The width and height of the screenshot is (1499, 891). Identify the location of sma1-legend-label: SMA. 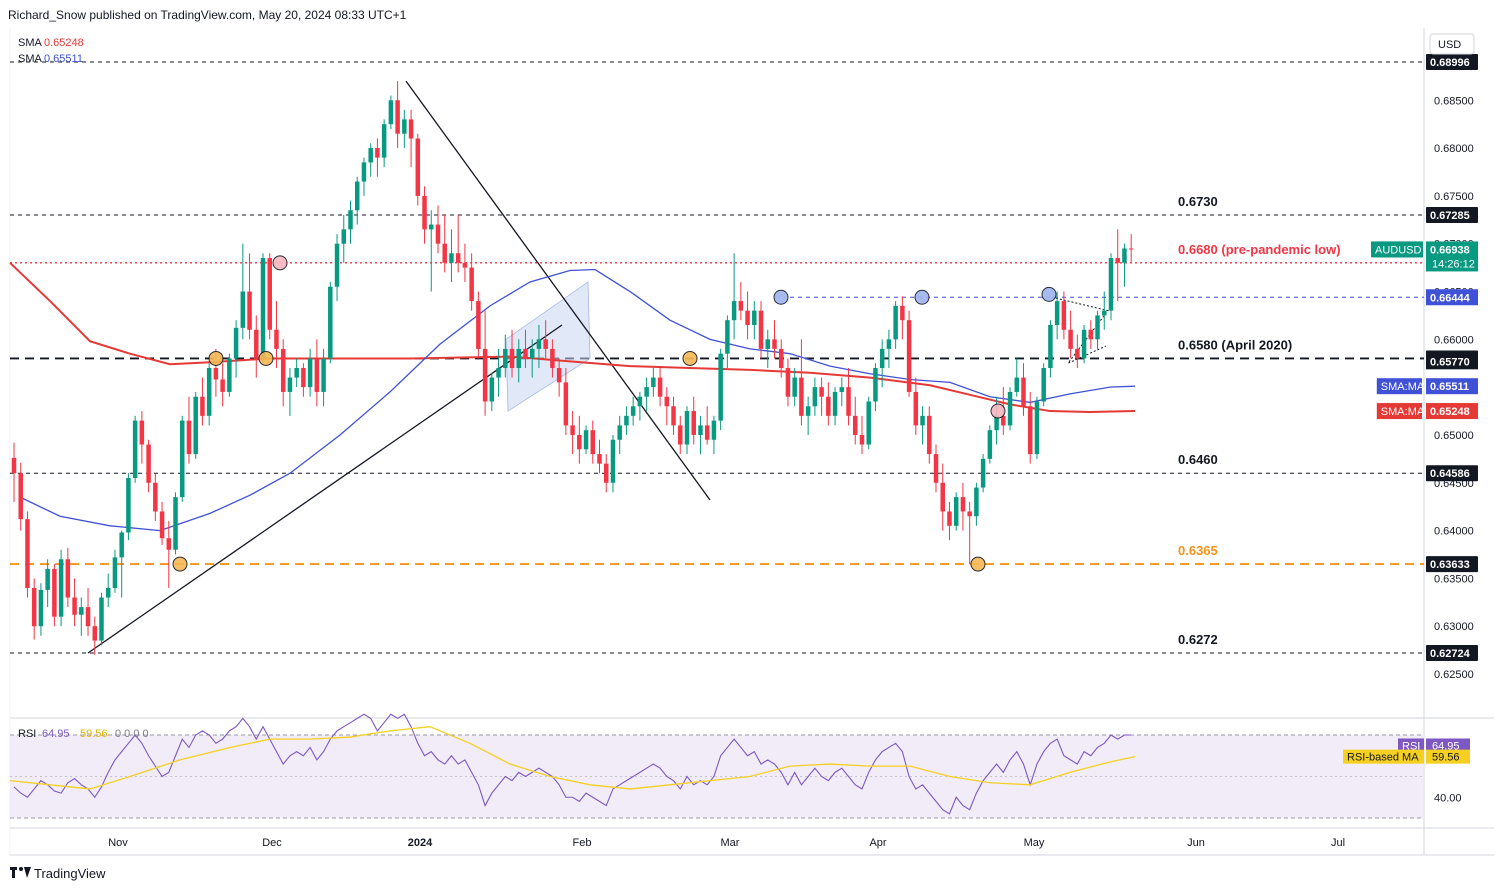
(30, 43).